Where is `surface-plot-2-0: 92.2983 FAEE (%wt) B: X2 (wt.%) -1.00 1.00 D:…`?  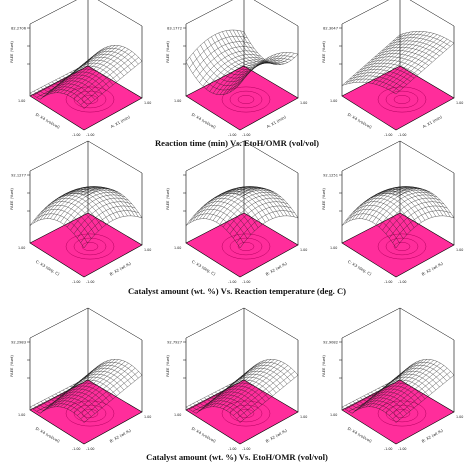
surface-plot-2-0: 92.2983 FAEE (%wt) B: X2 (wt.%) -1.00 1.00 D:… is located at coordinates (80, 379).